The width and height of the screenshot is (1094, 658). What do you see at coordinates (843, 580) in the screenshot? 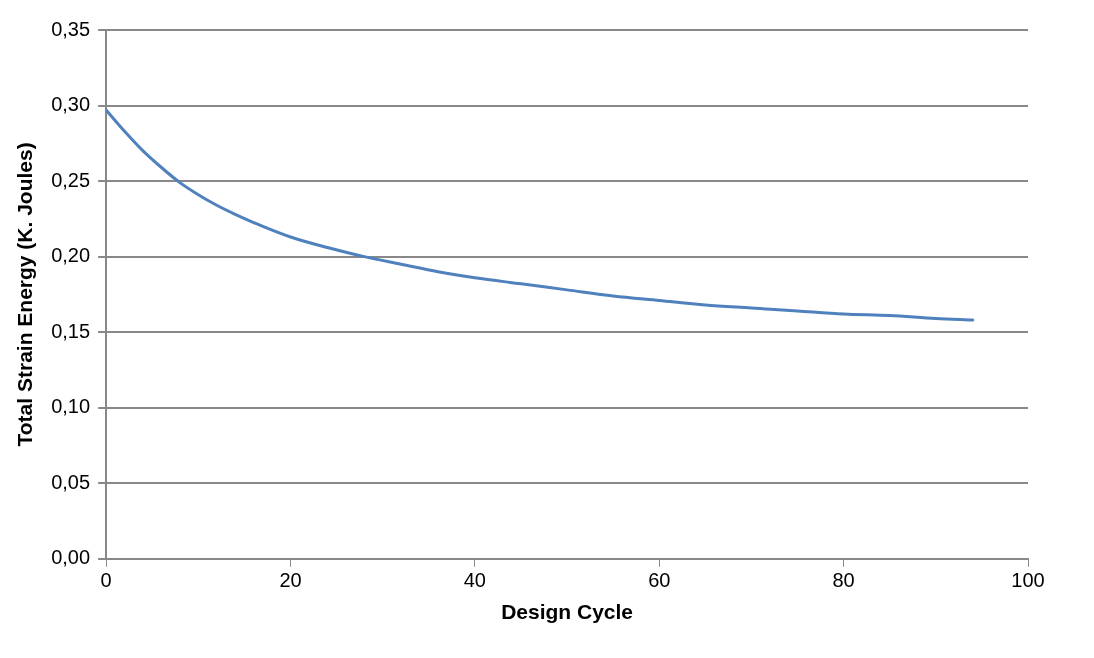
I see `x-tick-label: 80` at bounding box center [843, 580].